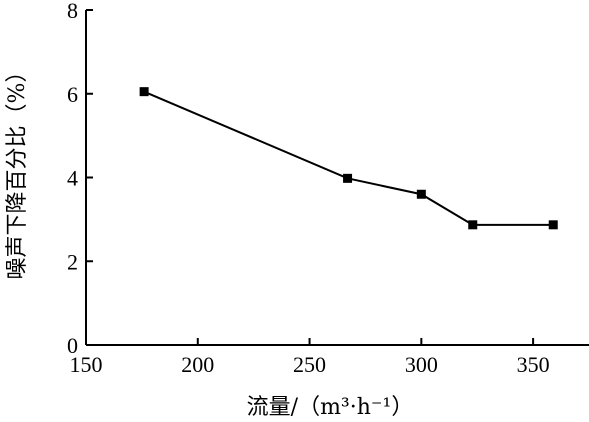 The width and height of the screenshot is (589, 422). Describe the element at coordinates (72, 11) in the screenshot. I see `y-tick-label: 8` at that location.